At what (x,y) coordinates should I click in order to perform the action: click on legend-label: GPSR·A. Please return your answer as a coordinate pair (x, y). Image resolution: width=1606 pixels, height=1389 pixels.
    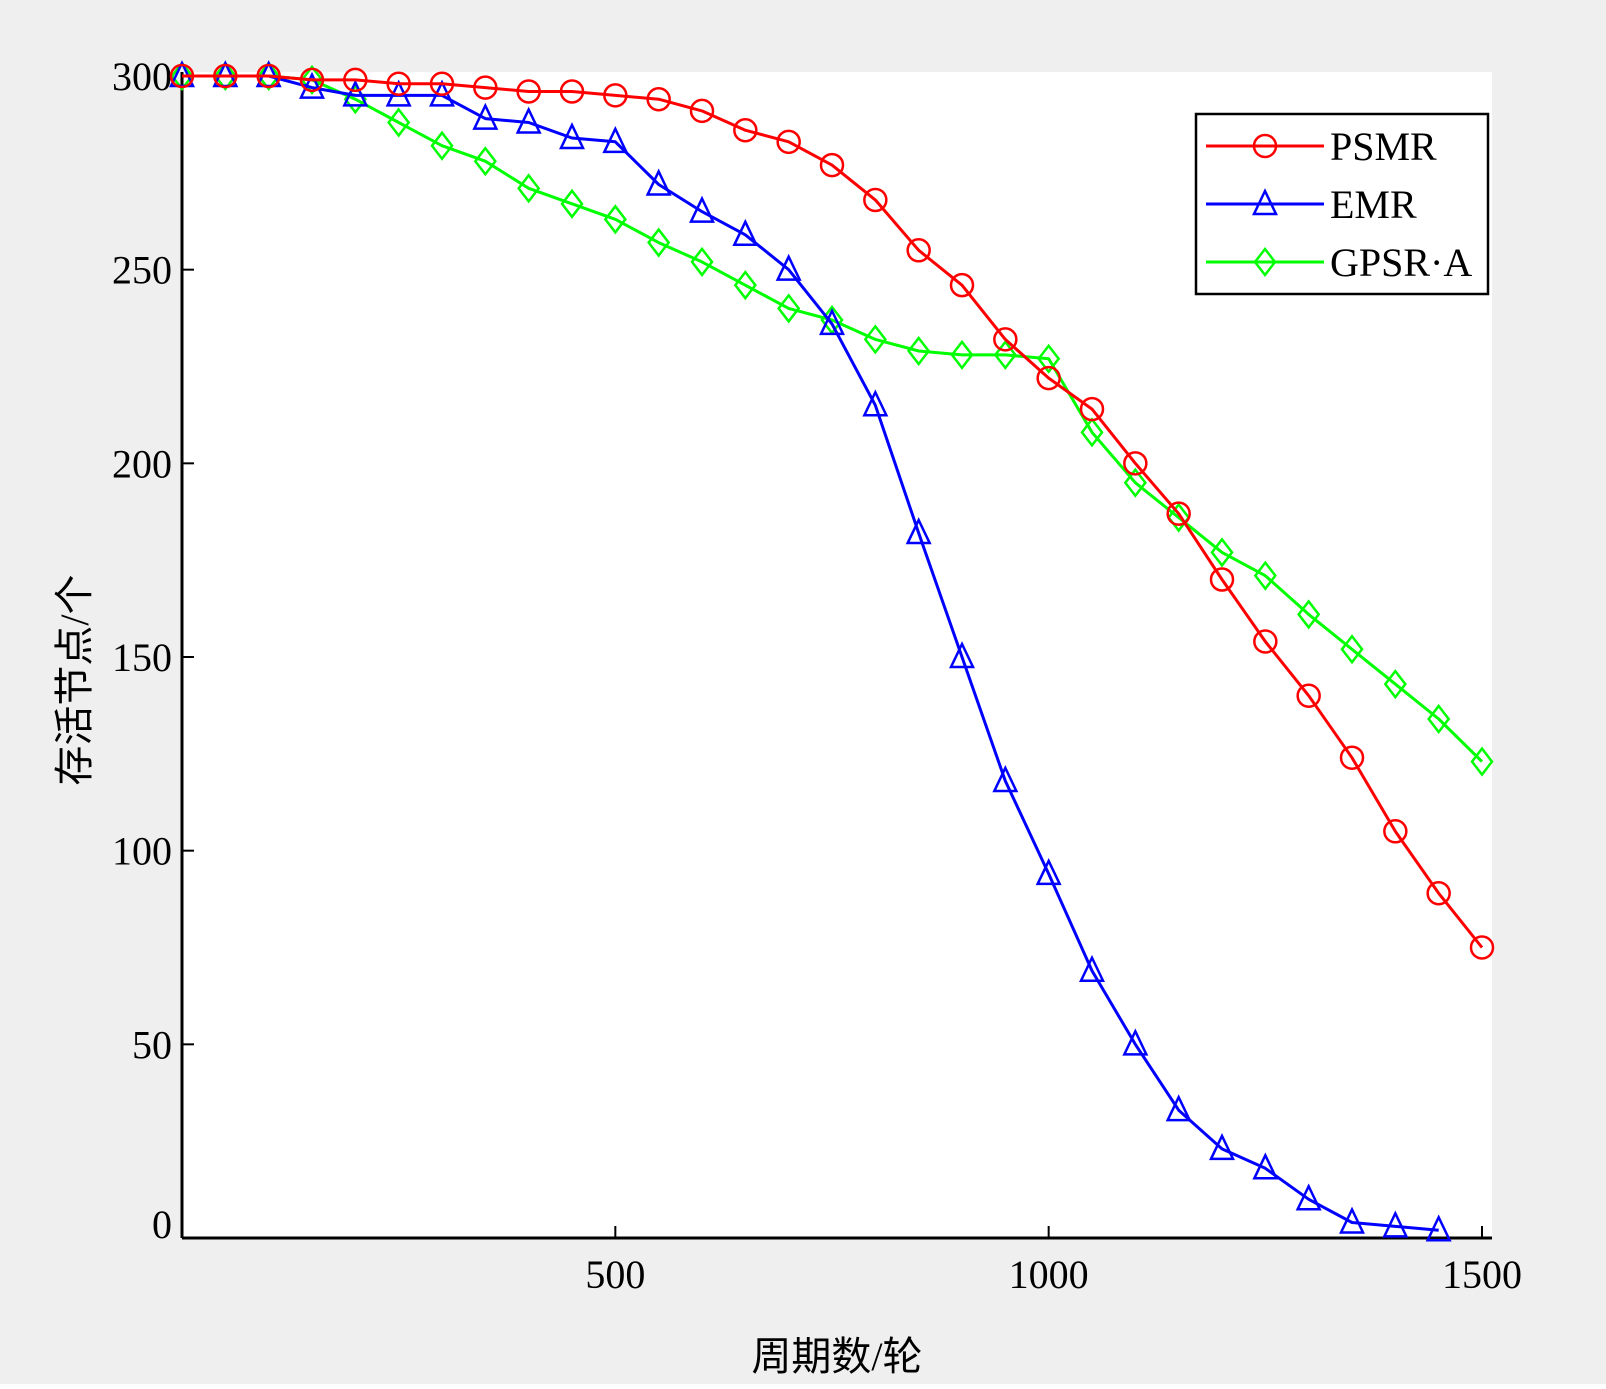
    Looking at the image, I should click on (1401, 262).